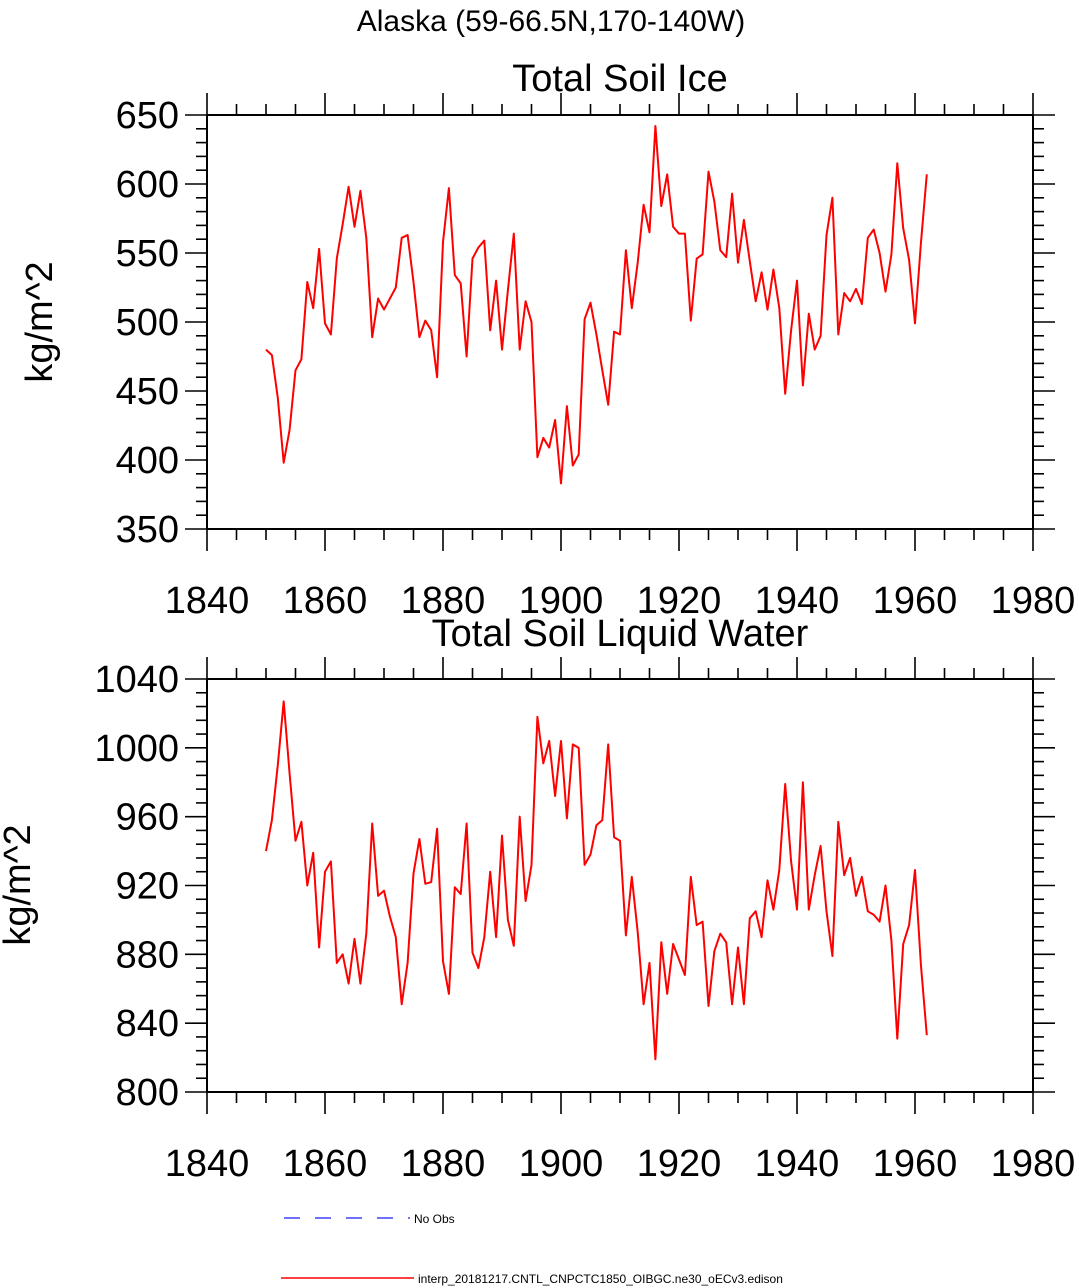  Describe the element at coordinates (136, 680) in the screenshot. I see `y-tick-label: 1040` at that location.